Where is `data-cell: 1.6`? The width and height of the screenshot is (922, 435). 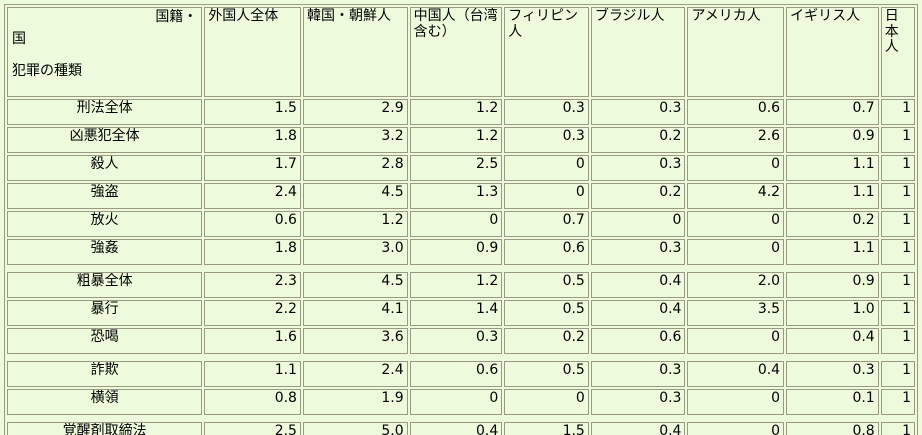
data-cell: 1.6 is located at coordinates (252, 341).